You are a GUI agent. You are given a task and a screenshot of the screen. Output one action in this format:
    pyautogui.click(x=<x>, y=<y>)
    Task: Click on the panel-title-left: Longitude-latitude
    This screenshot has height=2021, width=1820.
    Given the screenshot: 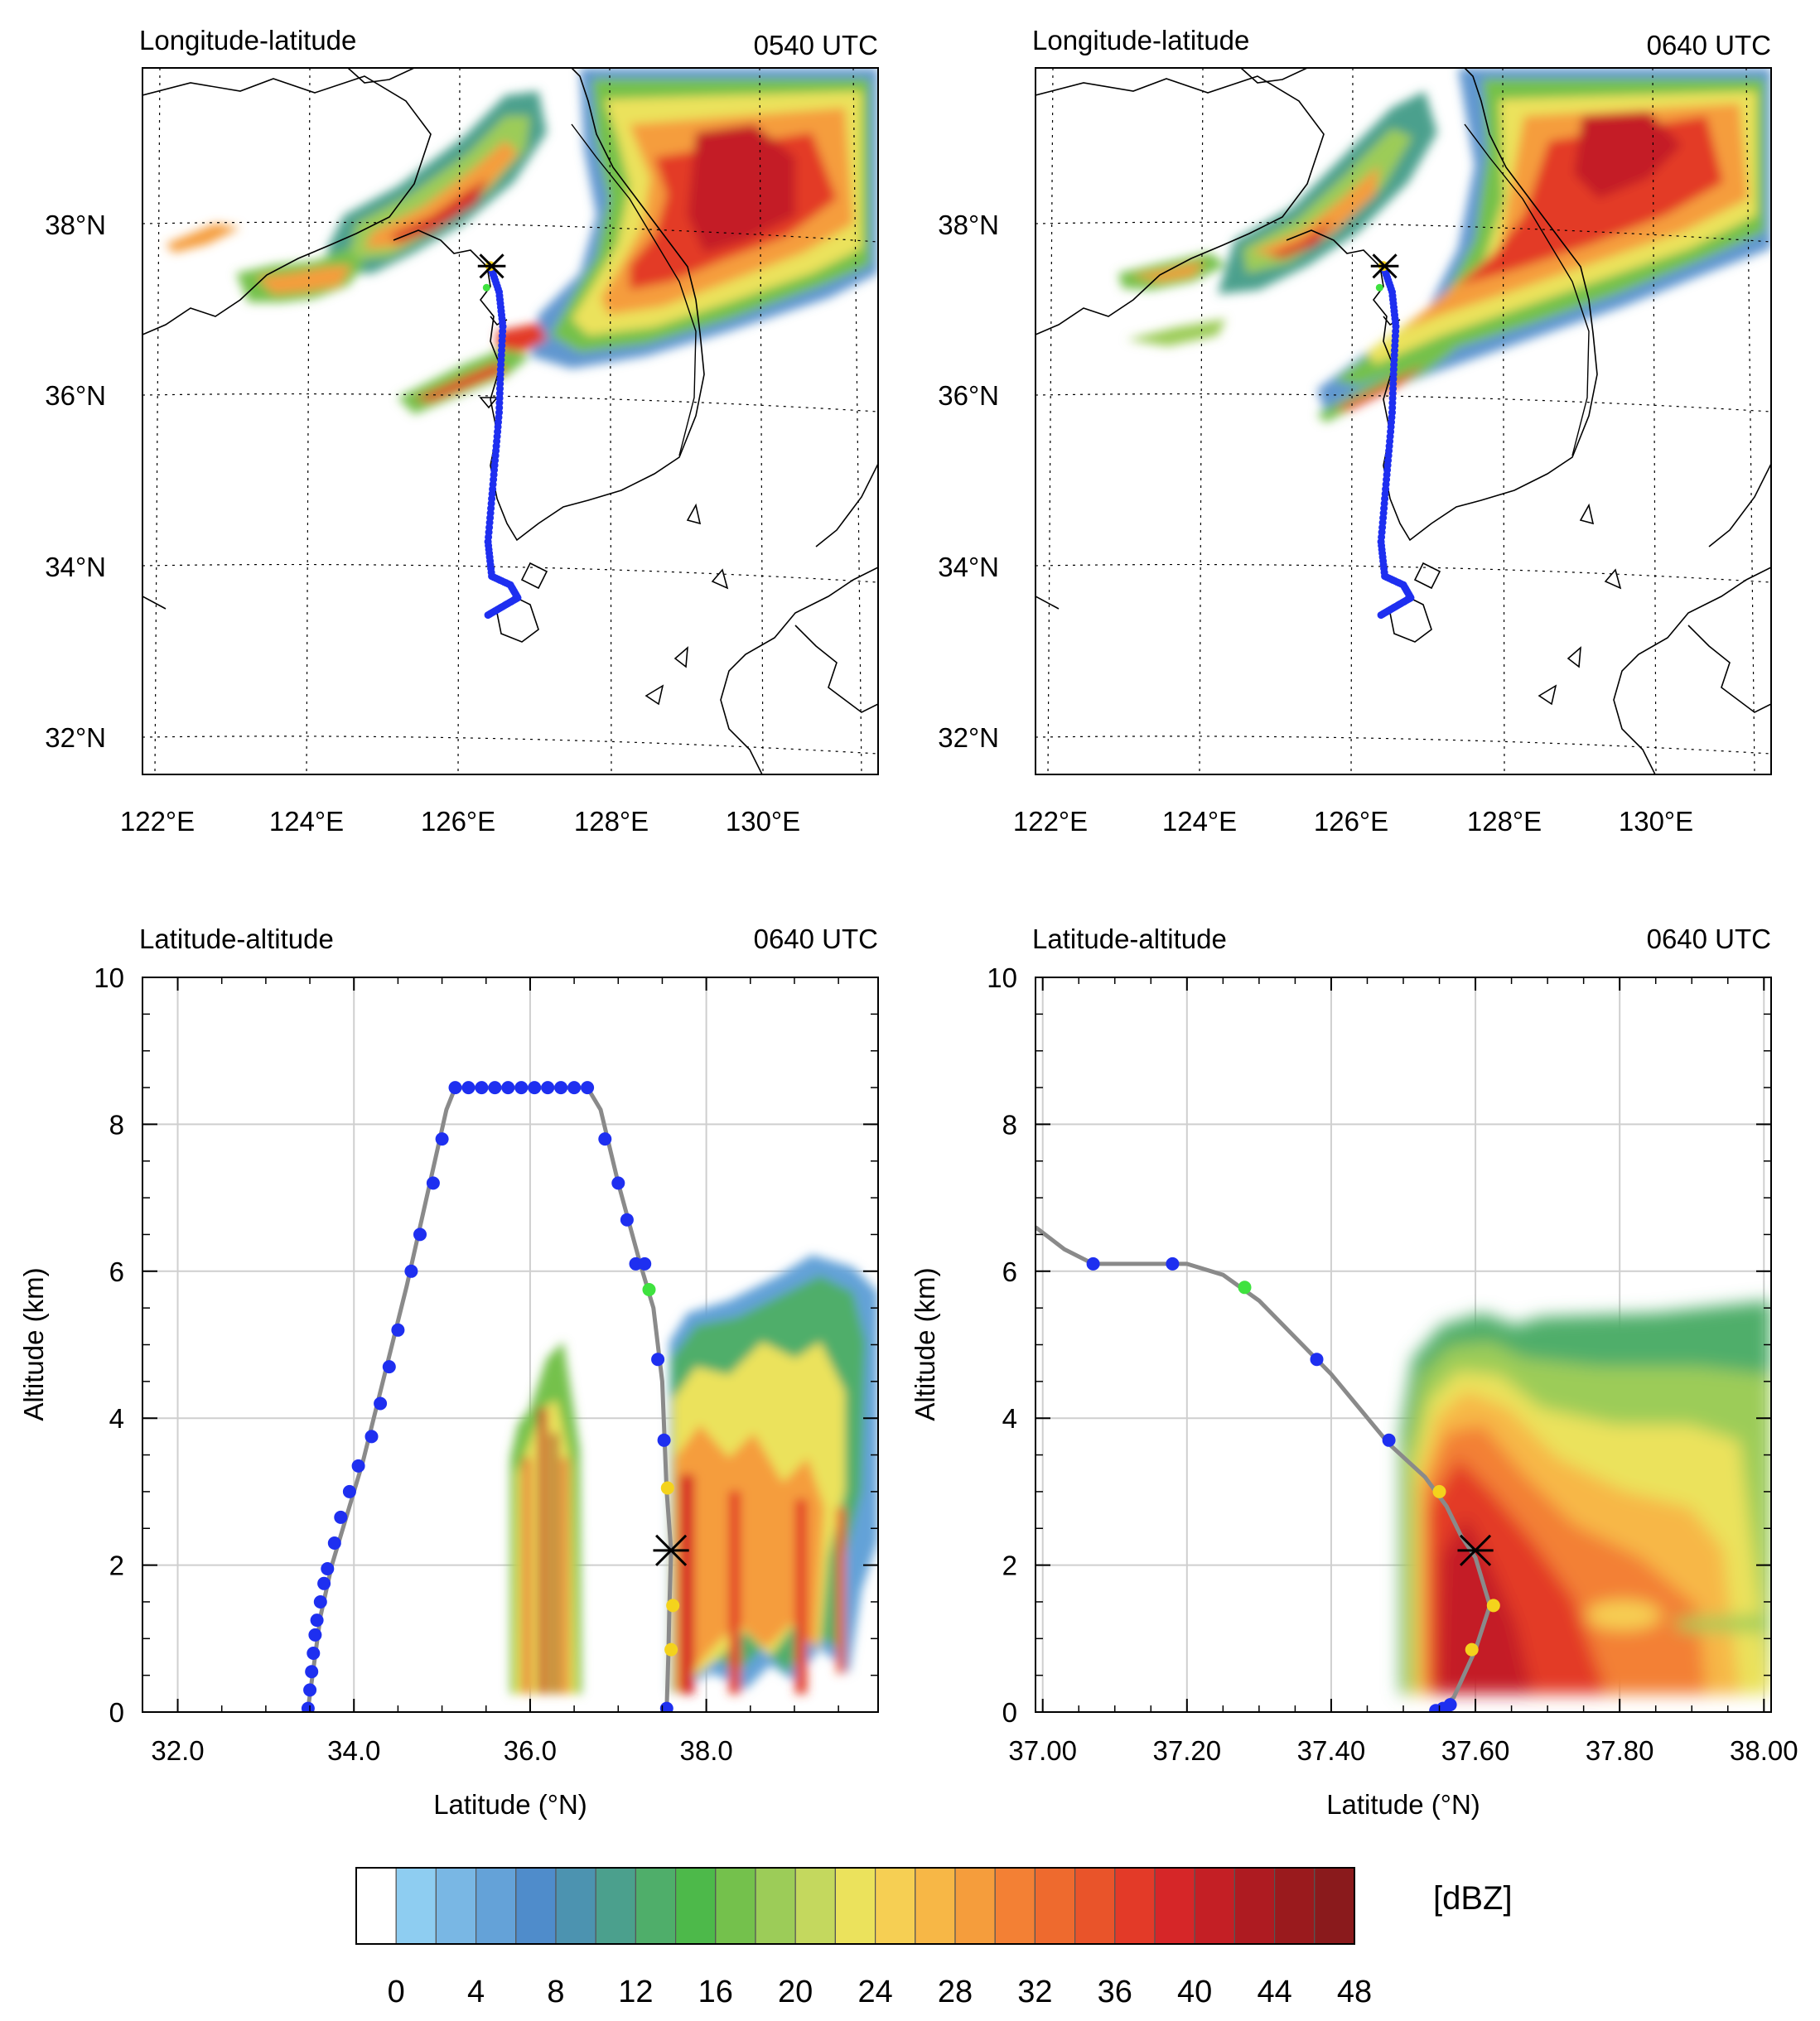 What is the action you would take?
    pyautogui.click(x=1140, y=40)
    